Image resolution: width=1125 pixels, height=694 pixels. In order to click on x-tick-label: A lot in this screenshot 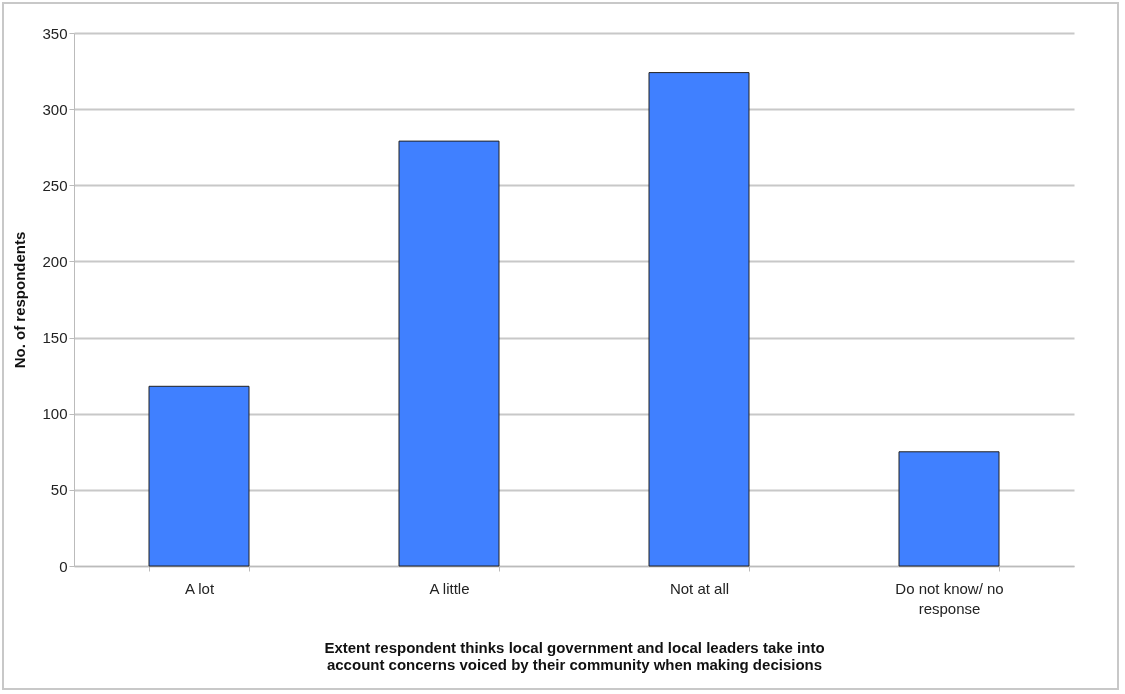, I will do `click(199, 588)`.